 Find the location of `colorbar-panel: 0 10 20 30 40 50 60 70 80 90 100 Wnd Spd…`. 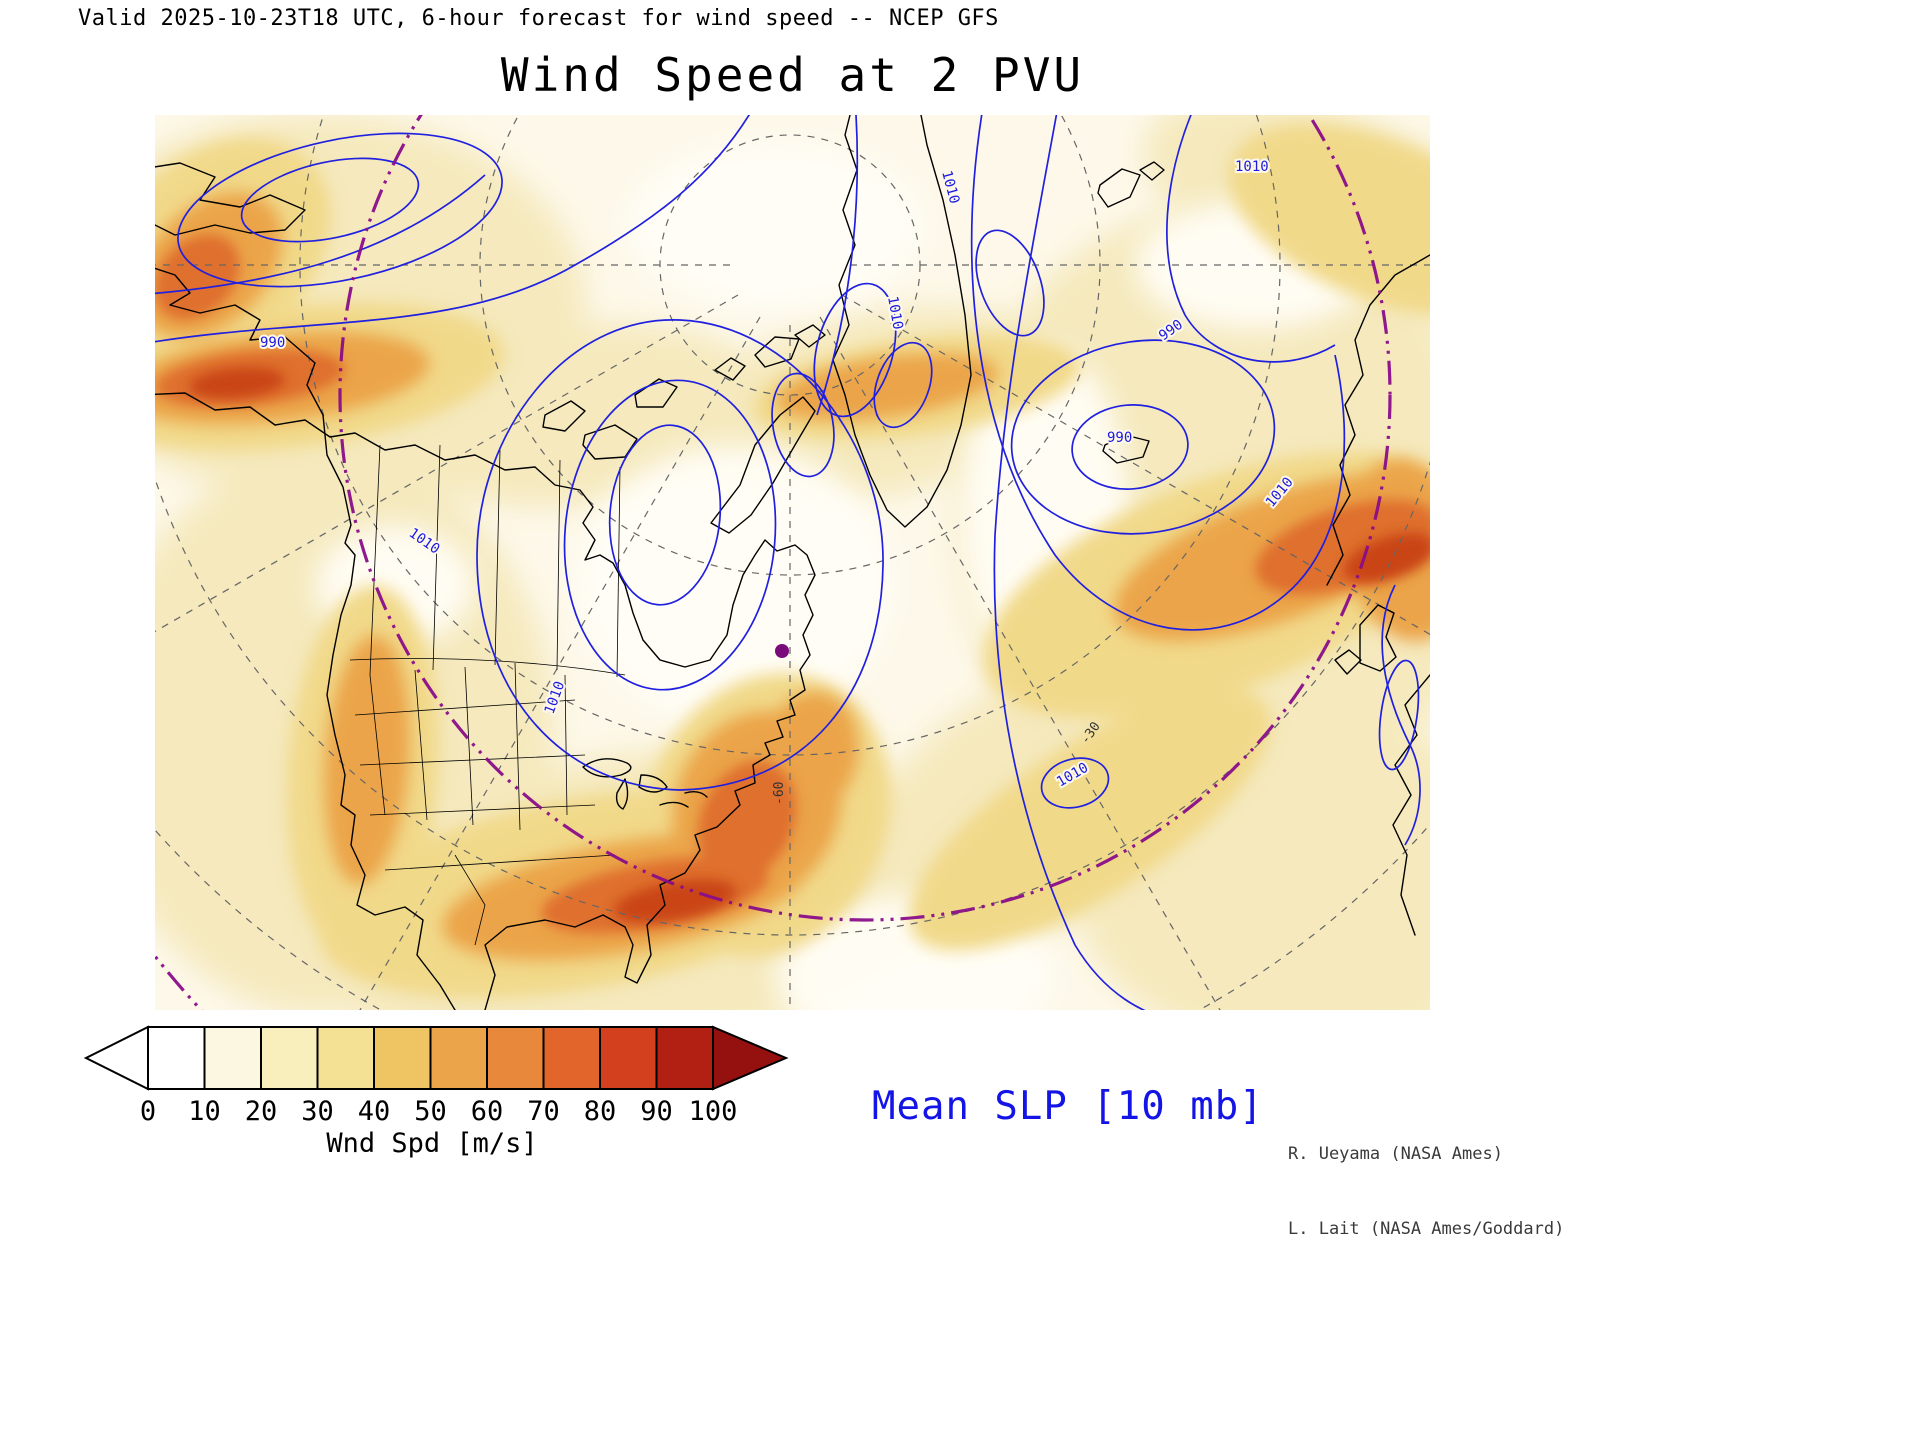

colorbar-panel: 0 10 20 30 40 50 60 70 80 90 100 Wnd Spd… is located at coordinates (437, 1092).